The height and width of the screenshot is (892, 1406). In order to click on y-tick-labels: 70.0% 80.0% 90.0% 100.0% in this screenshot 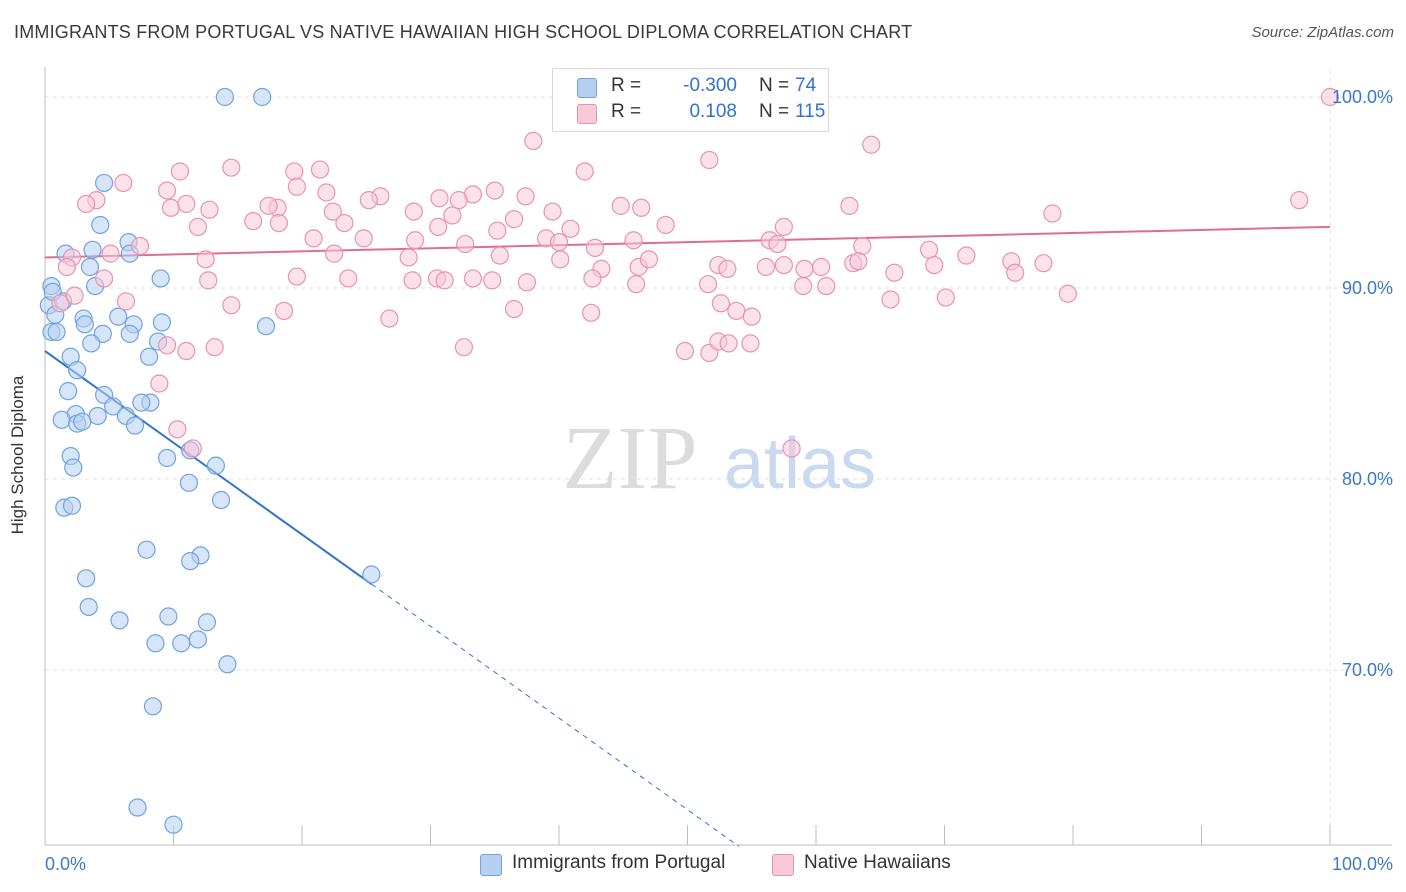, I will do `click(1362, 383)`.